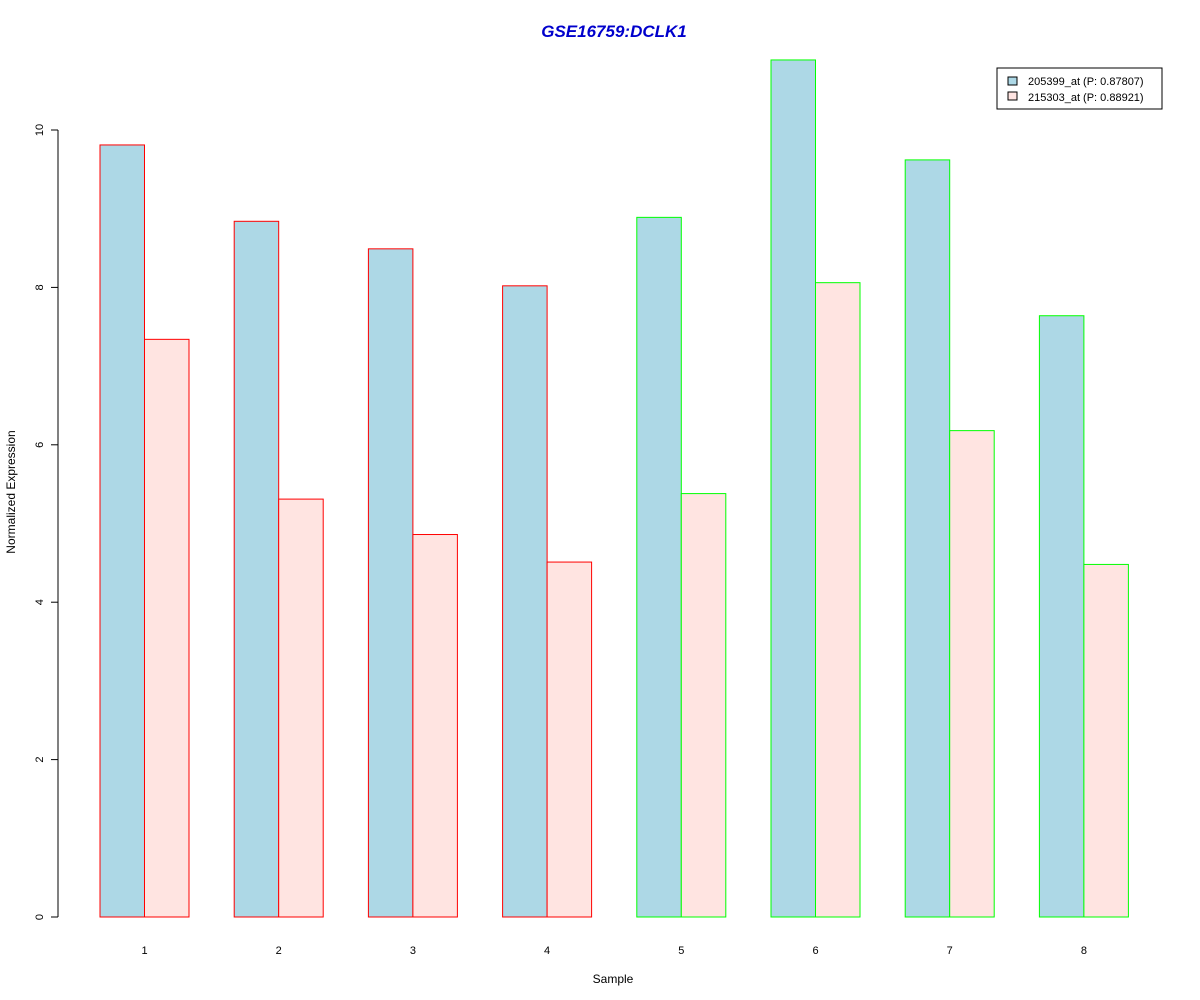 The image size is (1200, 1000). Describe the element at coordinates (40, 760) in the screenshot. I see `y-tick-label: 2` at that location.